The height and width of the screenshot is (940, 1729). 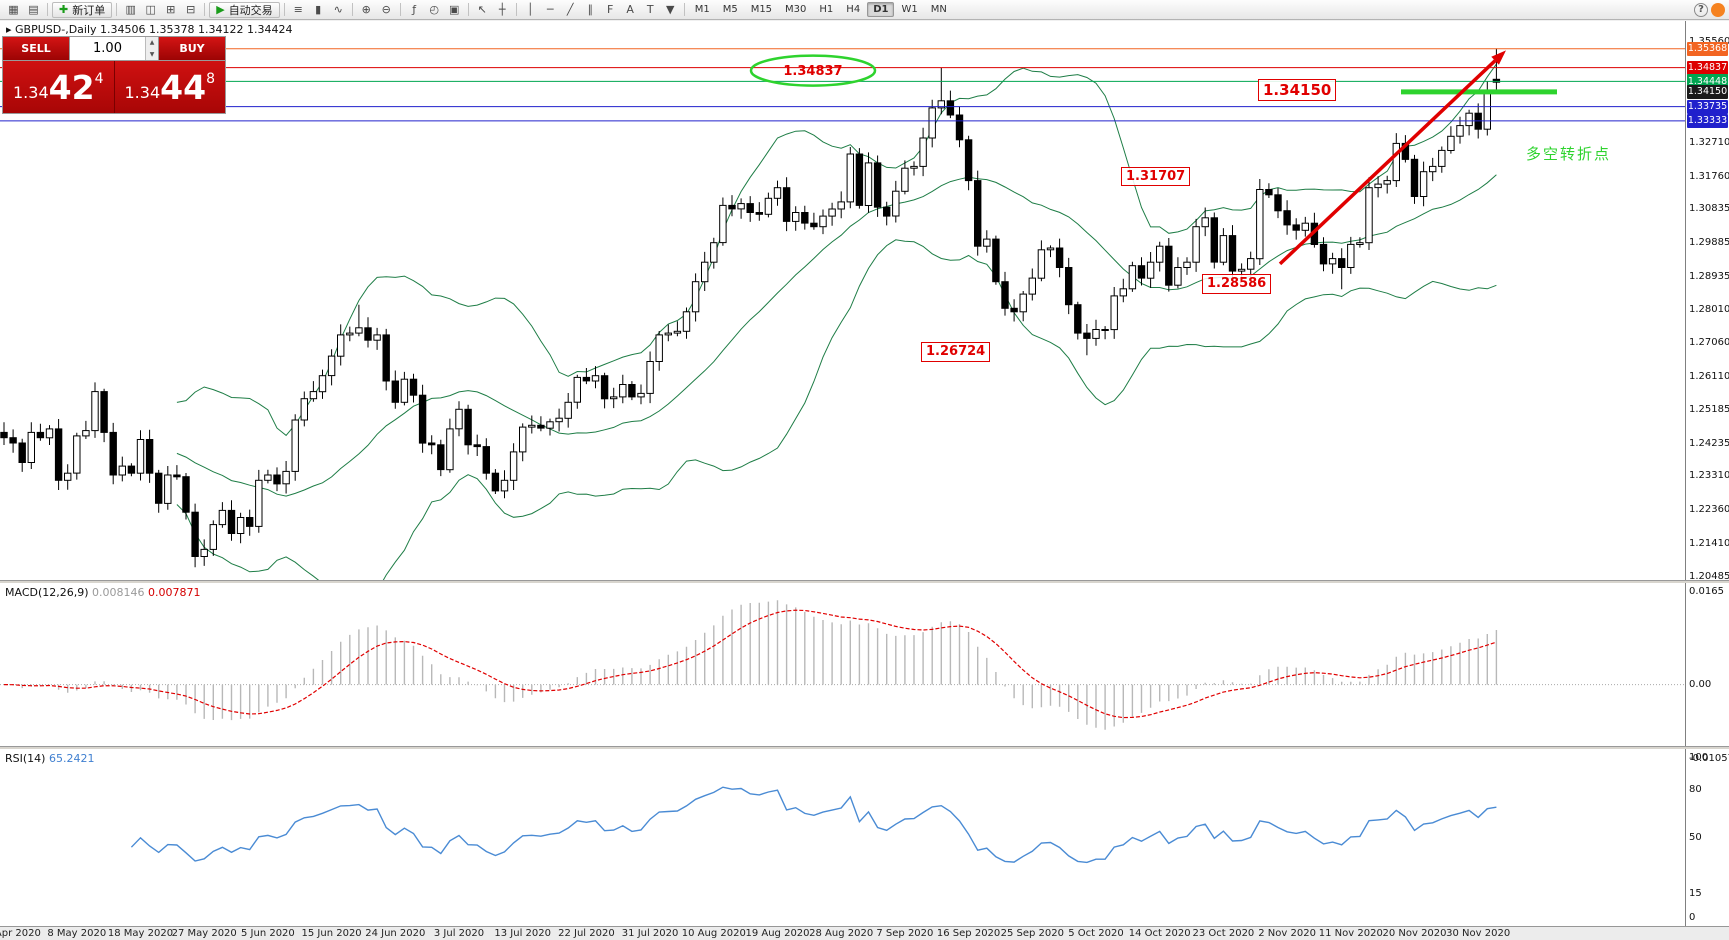 What do you see at coordinates (550, 9) in the screenshot?
I see `horizontal-line-icon: ─` at bounding box center [550, 9].